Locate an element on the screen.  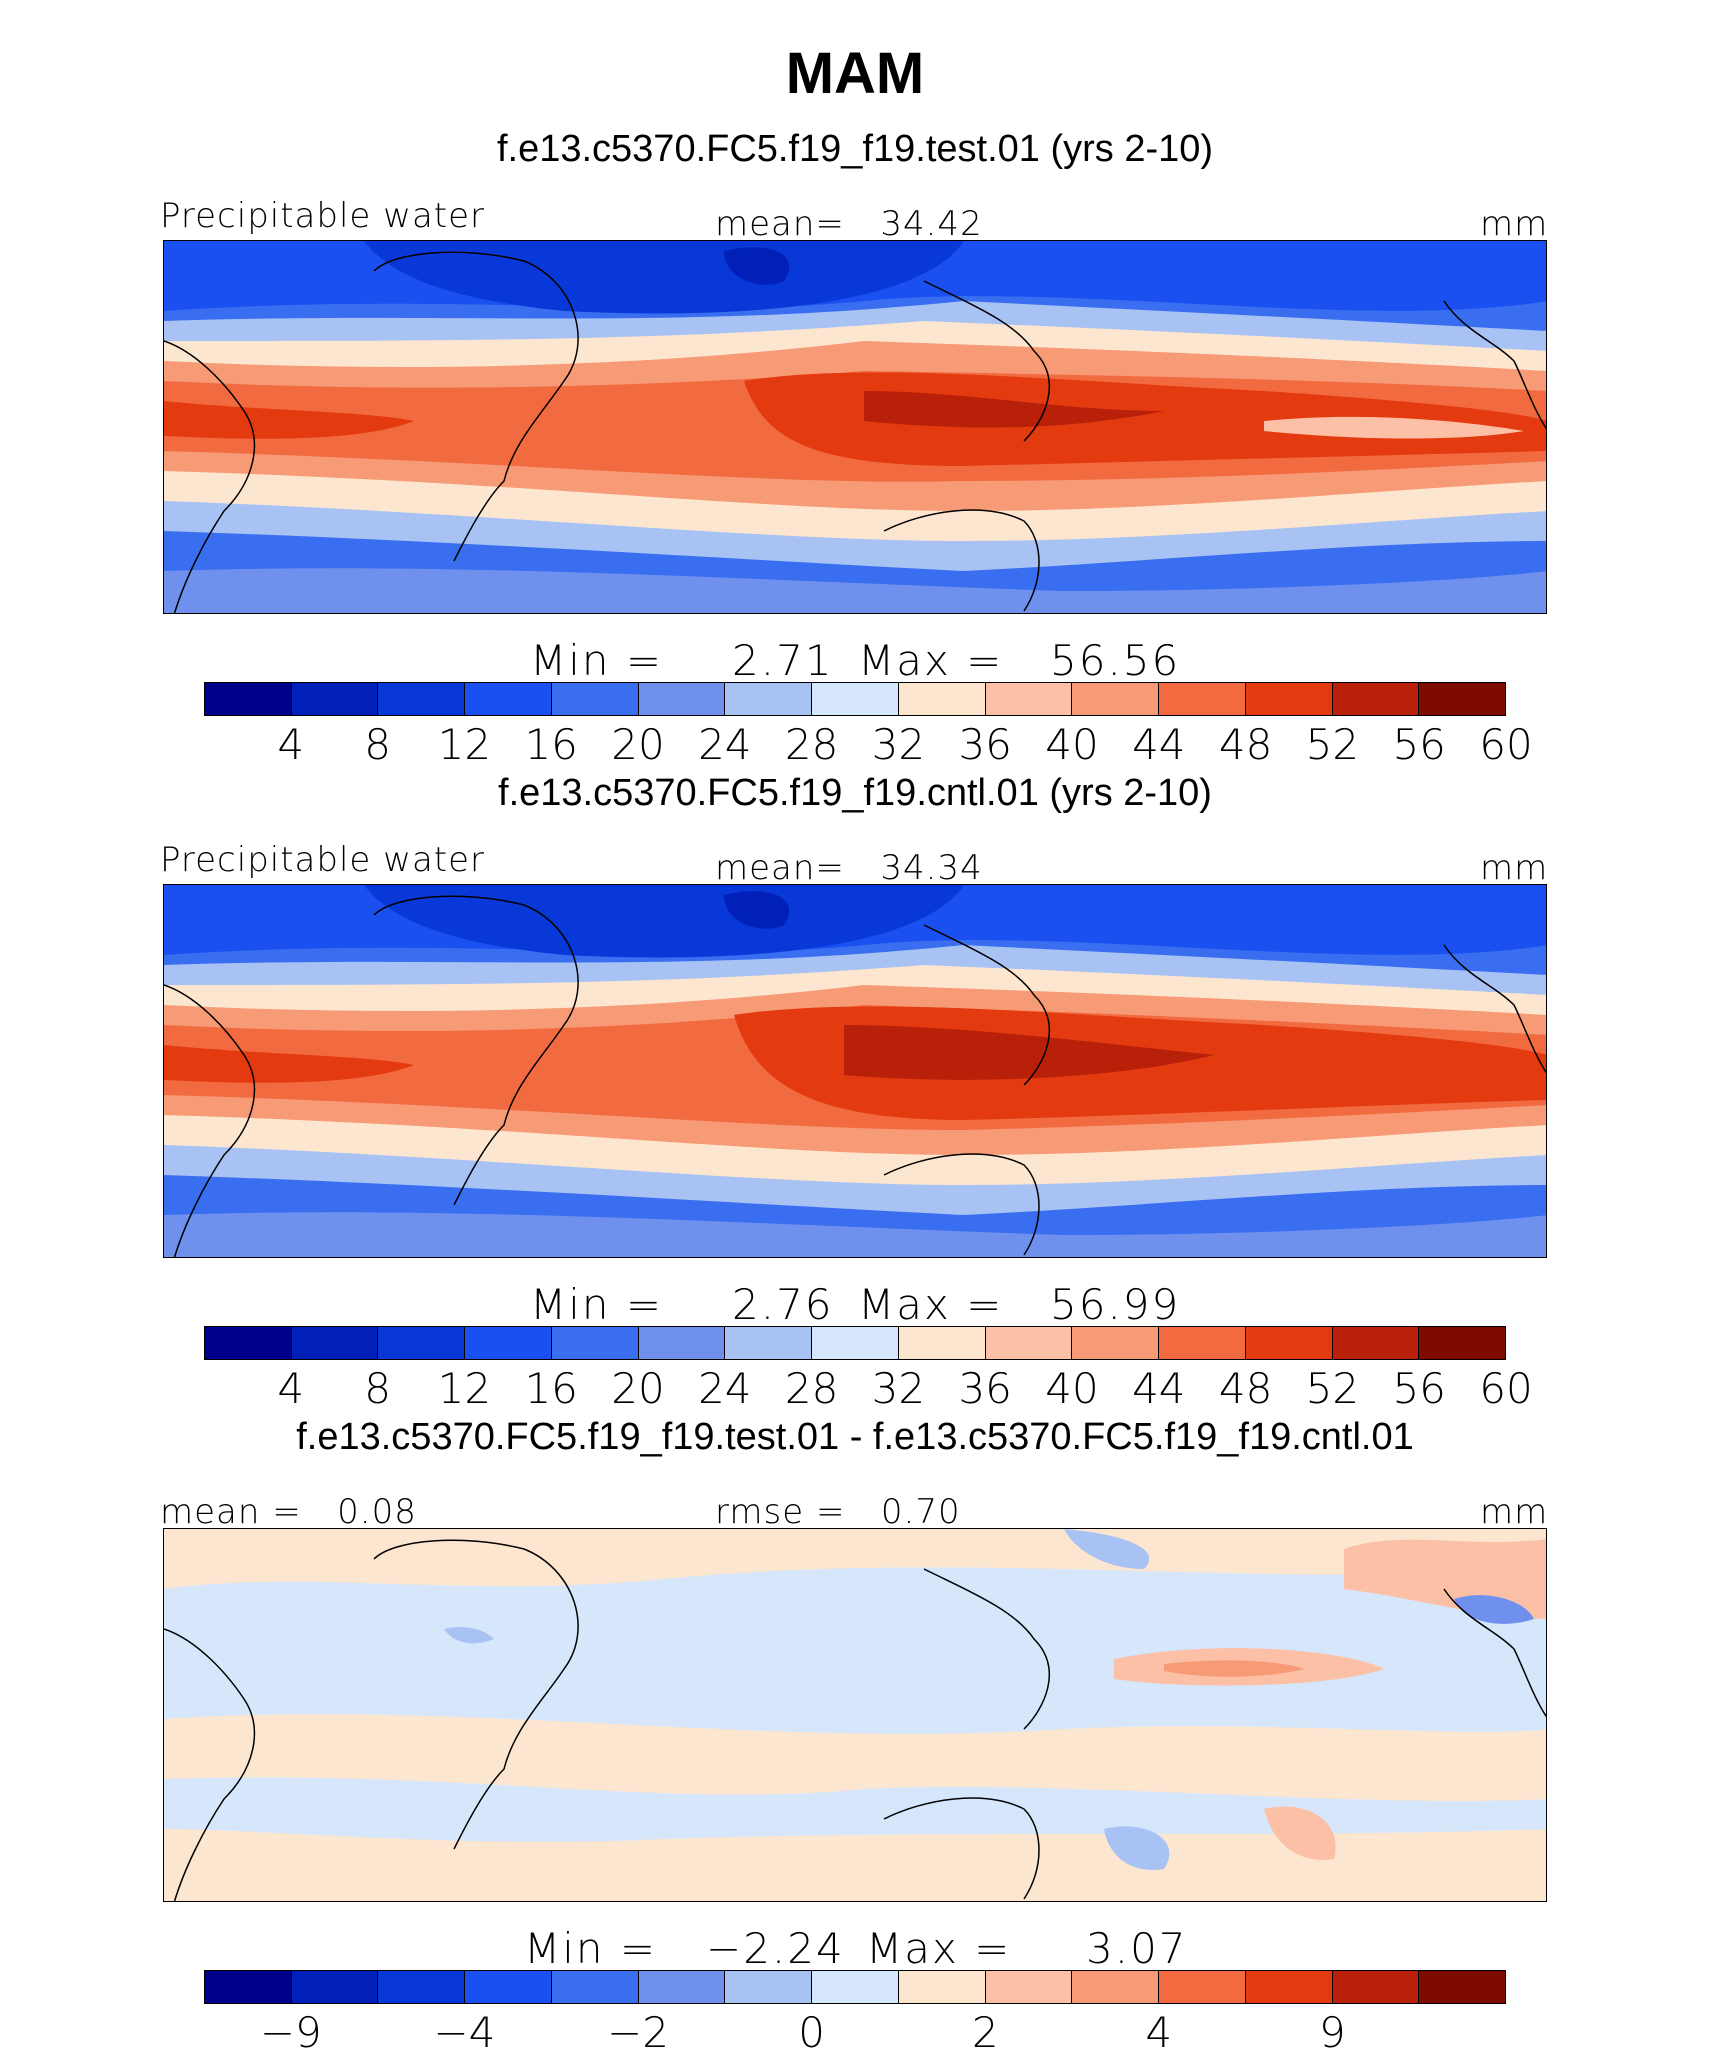
panel-2-mean-text: mean= is located at coordinates (780, 868).